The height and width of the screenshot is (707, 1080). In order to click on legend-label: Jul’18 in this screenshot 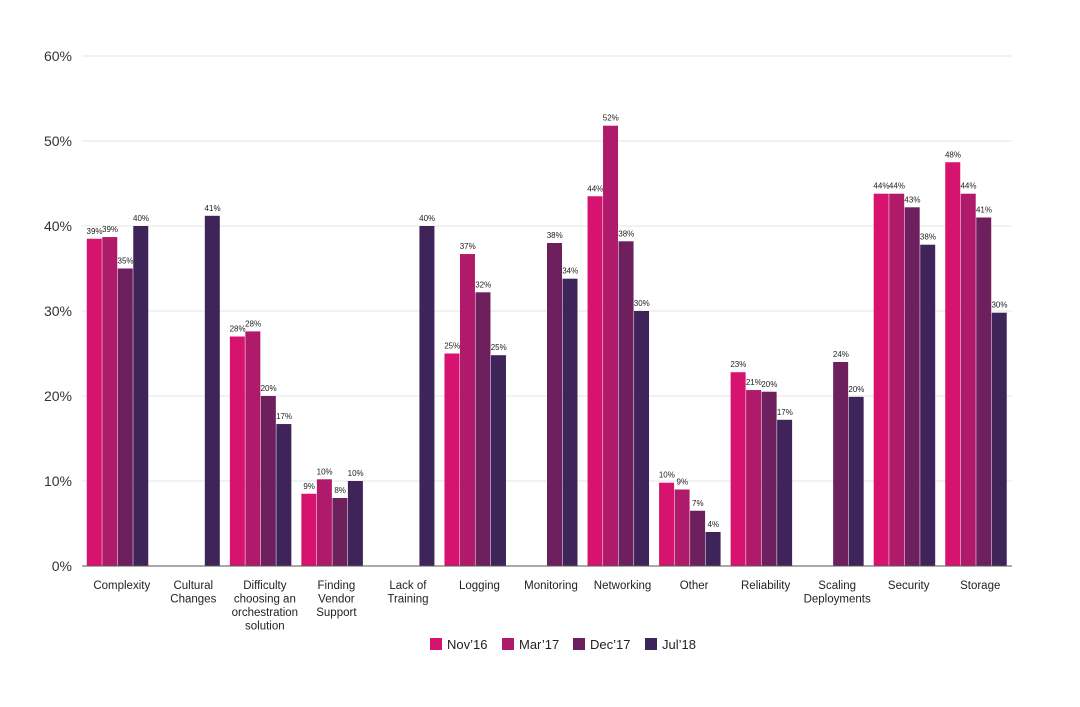, I will do `click(679, 644)`.